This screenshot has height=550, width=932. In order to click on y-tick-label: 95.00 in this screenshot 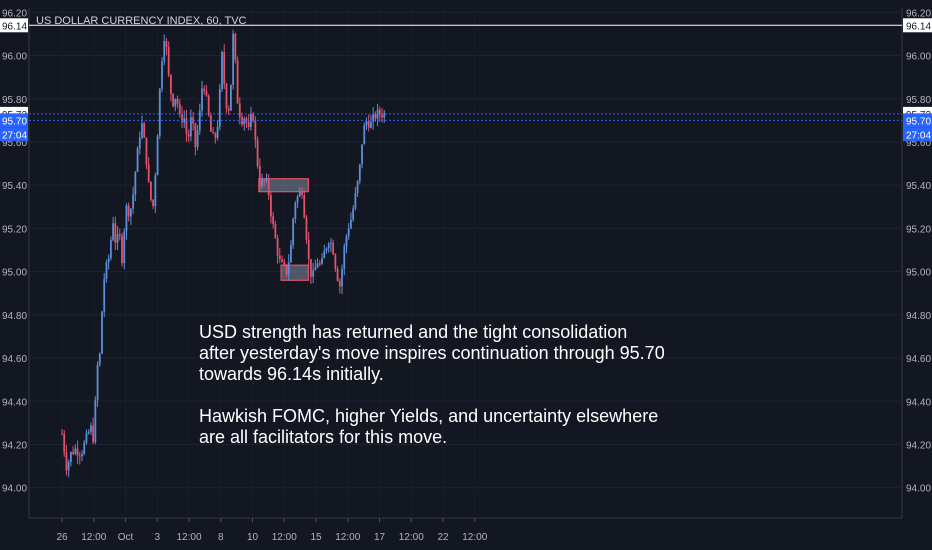, I will do `click(14, 273)`.